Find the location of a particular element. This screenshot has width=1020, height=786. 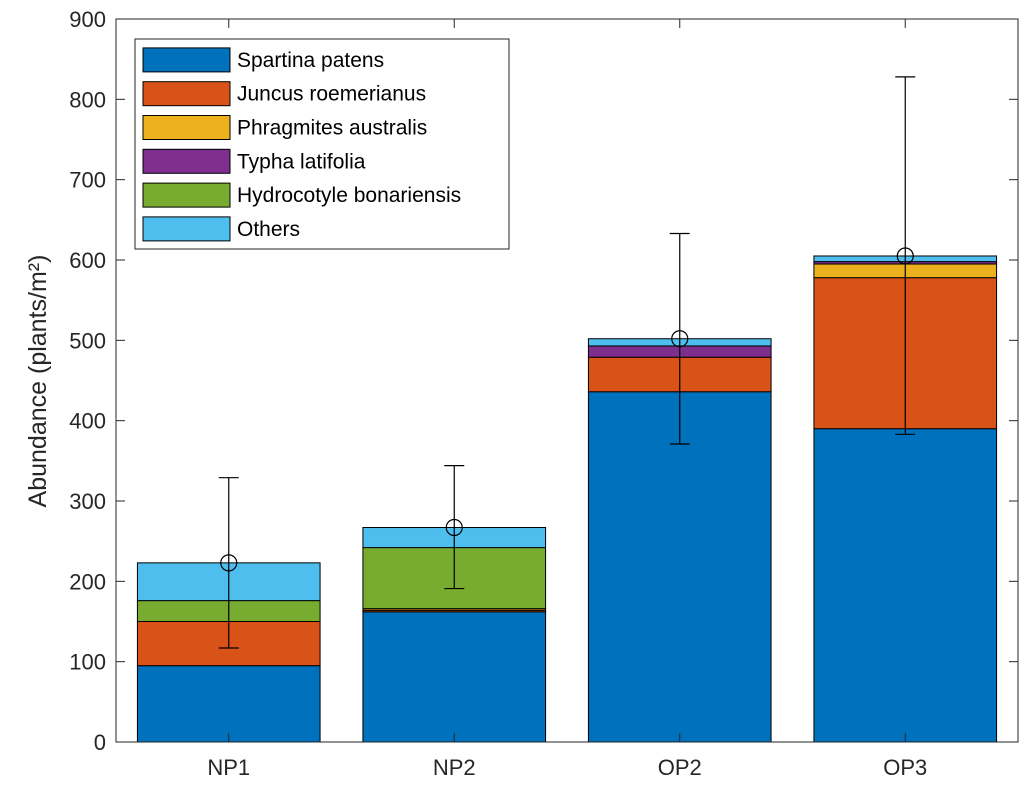

legend-label-5: Others is located at coordinates (268, 229).